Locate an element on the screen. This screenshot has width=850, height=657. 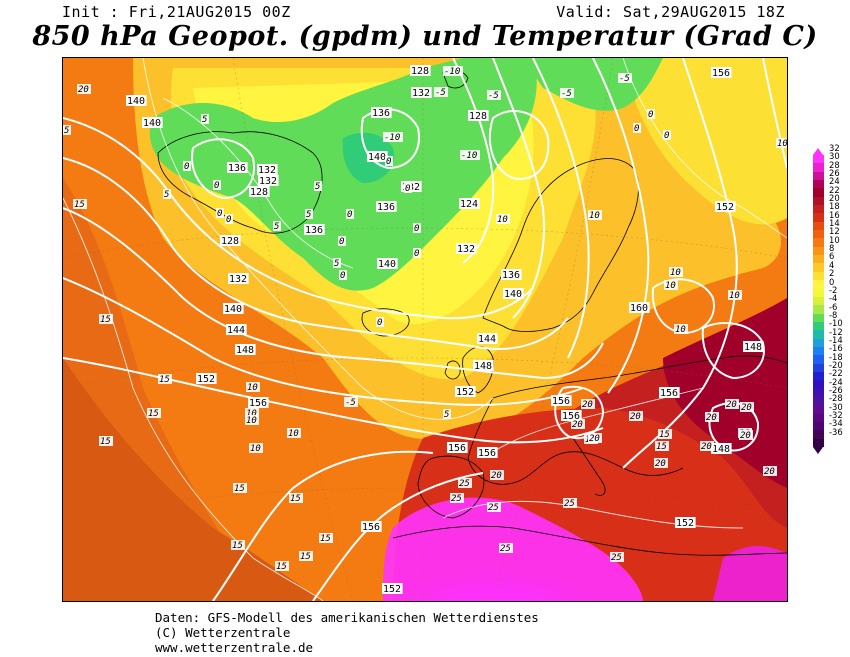
valid-time: Valid: Sat,29AUG2015 18Z is located at coordinates (670, 12).